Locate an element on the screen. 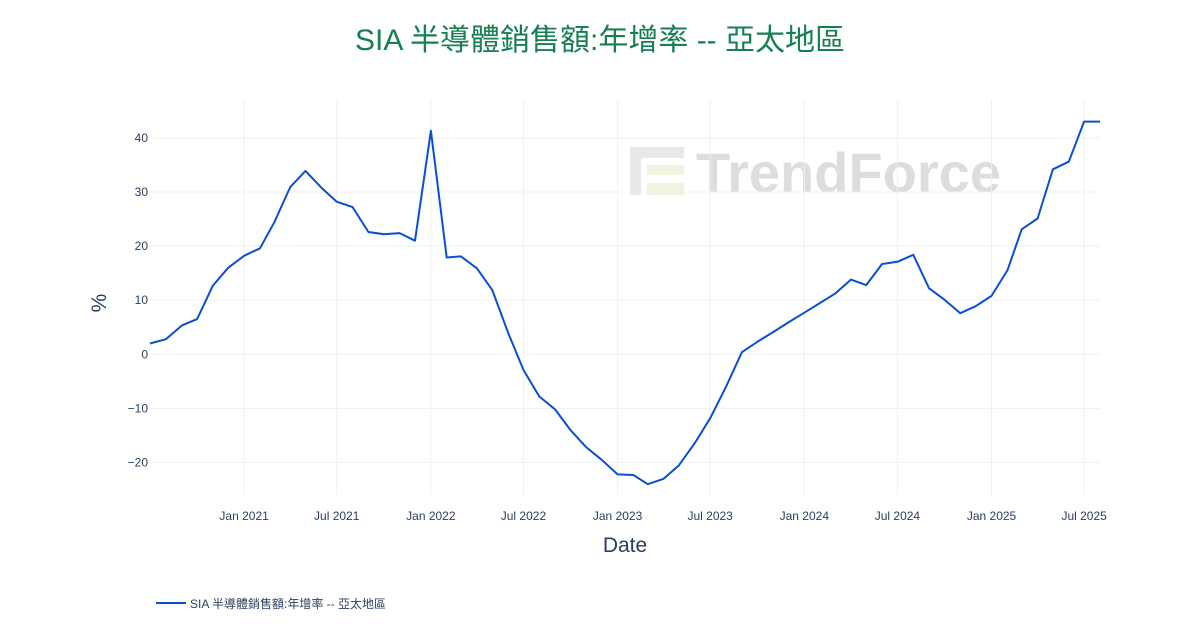 This screenshot has width=1200, height=630. x-tick-label: Jan 2022 is located at coordinates (431, 516).